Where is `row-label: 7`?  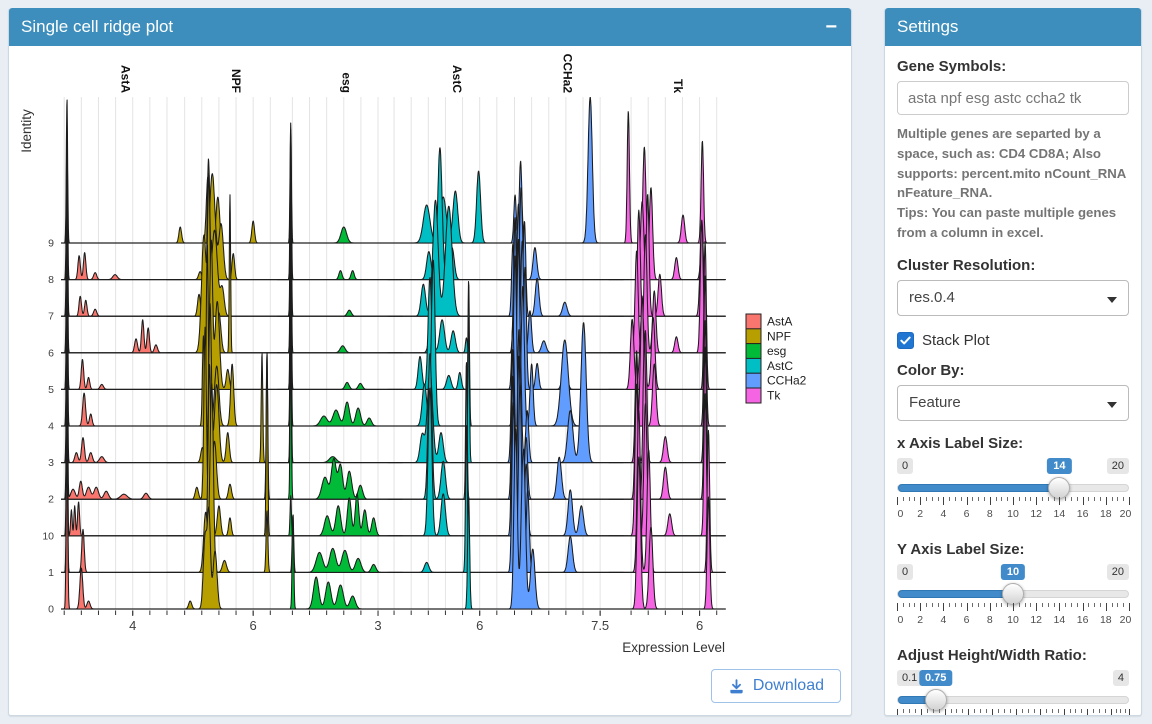
row-label: 7 is located at coordinates (51, 317).